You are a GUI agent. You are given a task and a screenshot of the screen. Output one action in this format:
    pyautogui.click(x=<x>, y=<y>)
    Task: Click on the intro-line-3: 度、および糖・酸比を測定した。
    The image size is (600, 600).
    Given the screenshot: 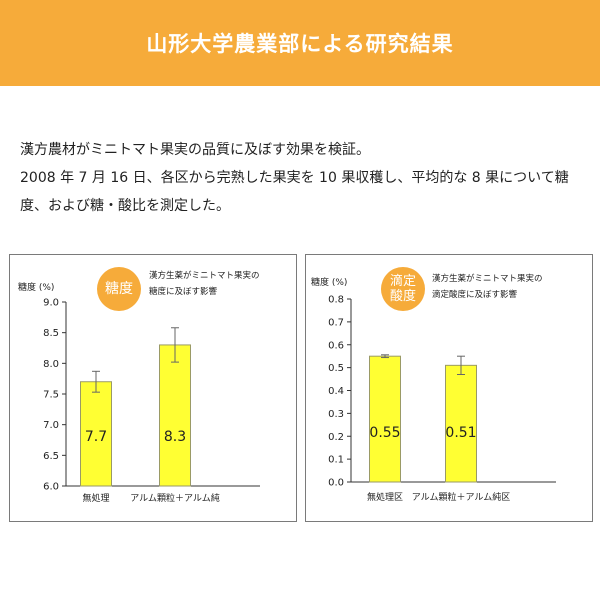 What is the action you would take?
    pyautogui.click(x=125, y=206)
    